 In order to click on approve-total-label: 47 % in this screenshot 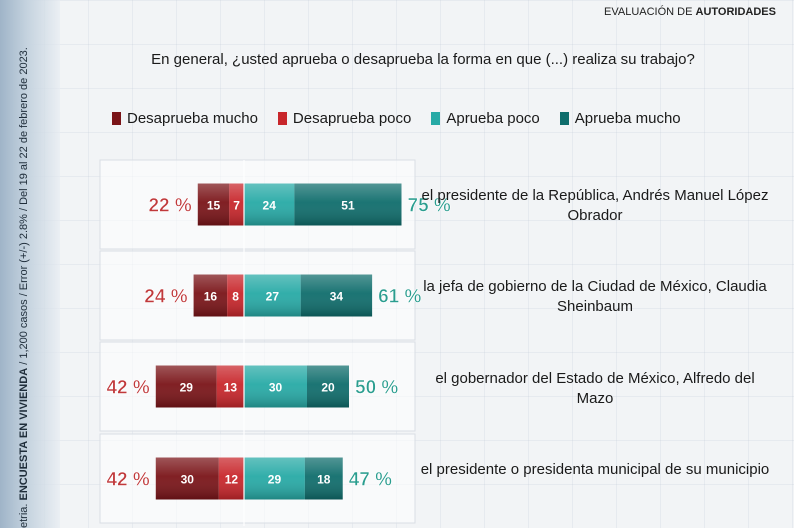, I will do `click(370, 480)`.